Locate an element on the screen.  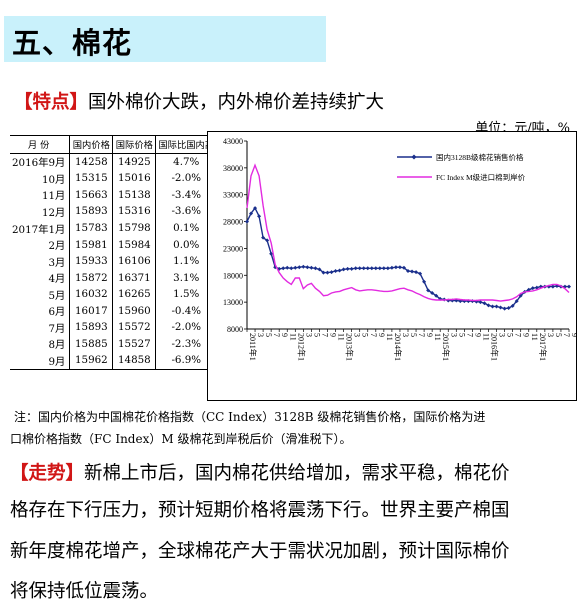
trend-line-2: 格存在下行压力，预计短期价格将震荡下行。世界主要产棉国 is located at coordinates (260, 510).